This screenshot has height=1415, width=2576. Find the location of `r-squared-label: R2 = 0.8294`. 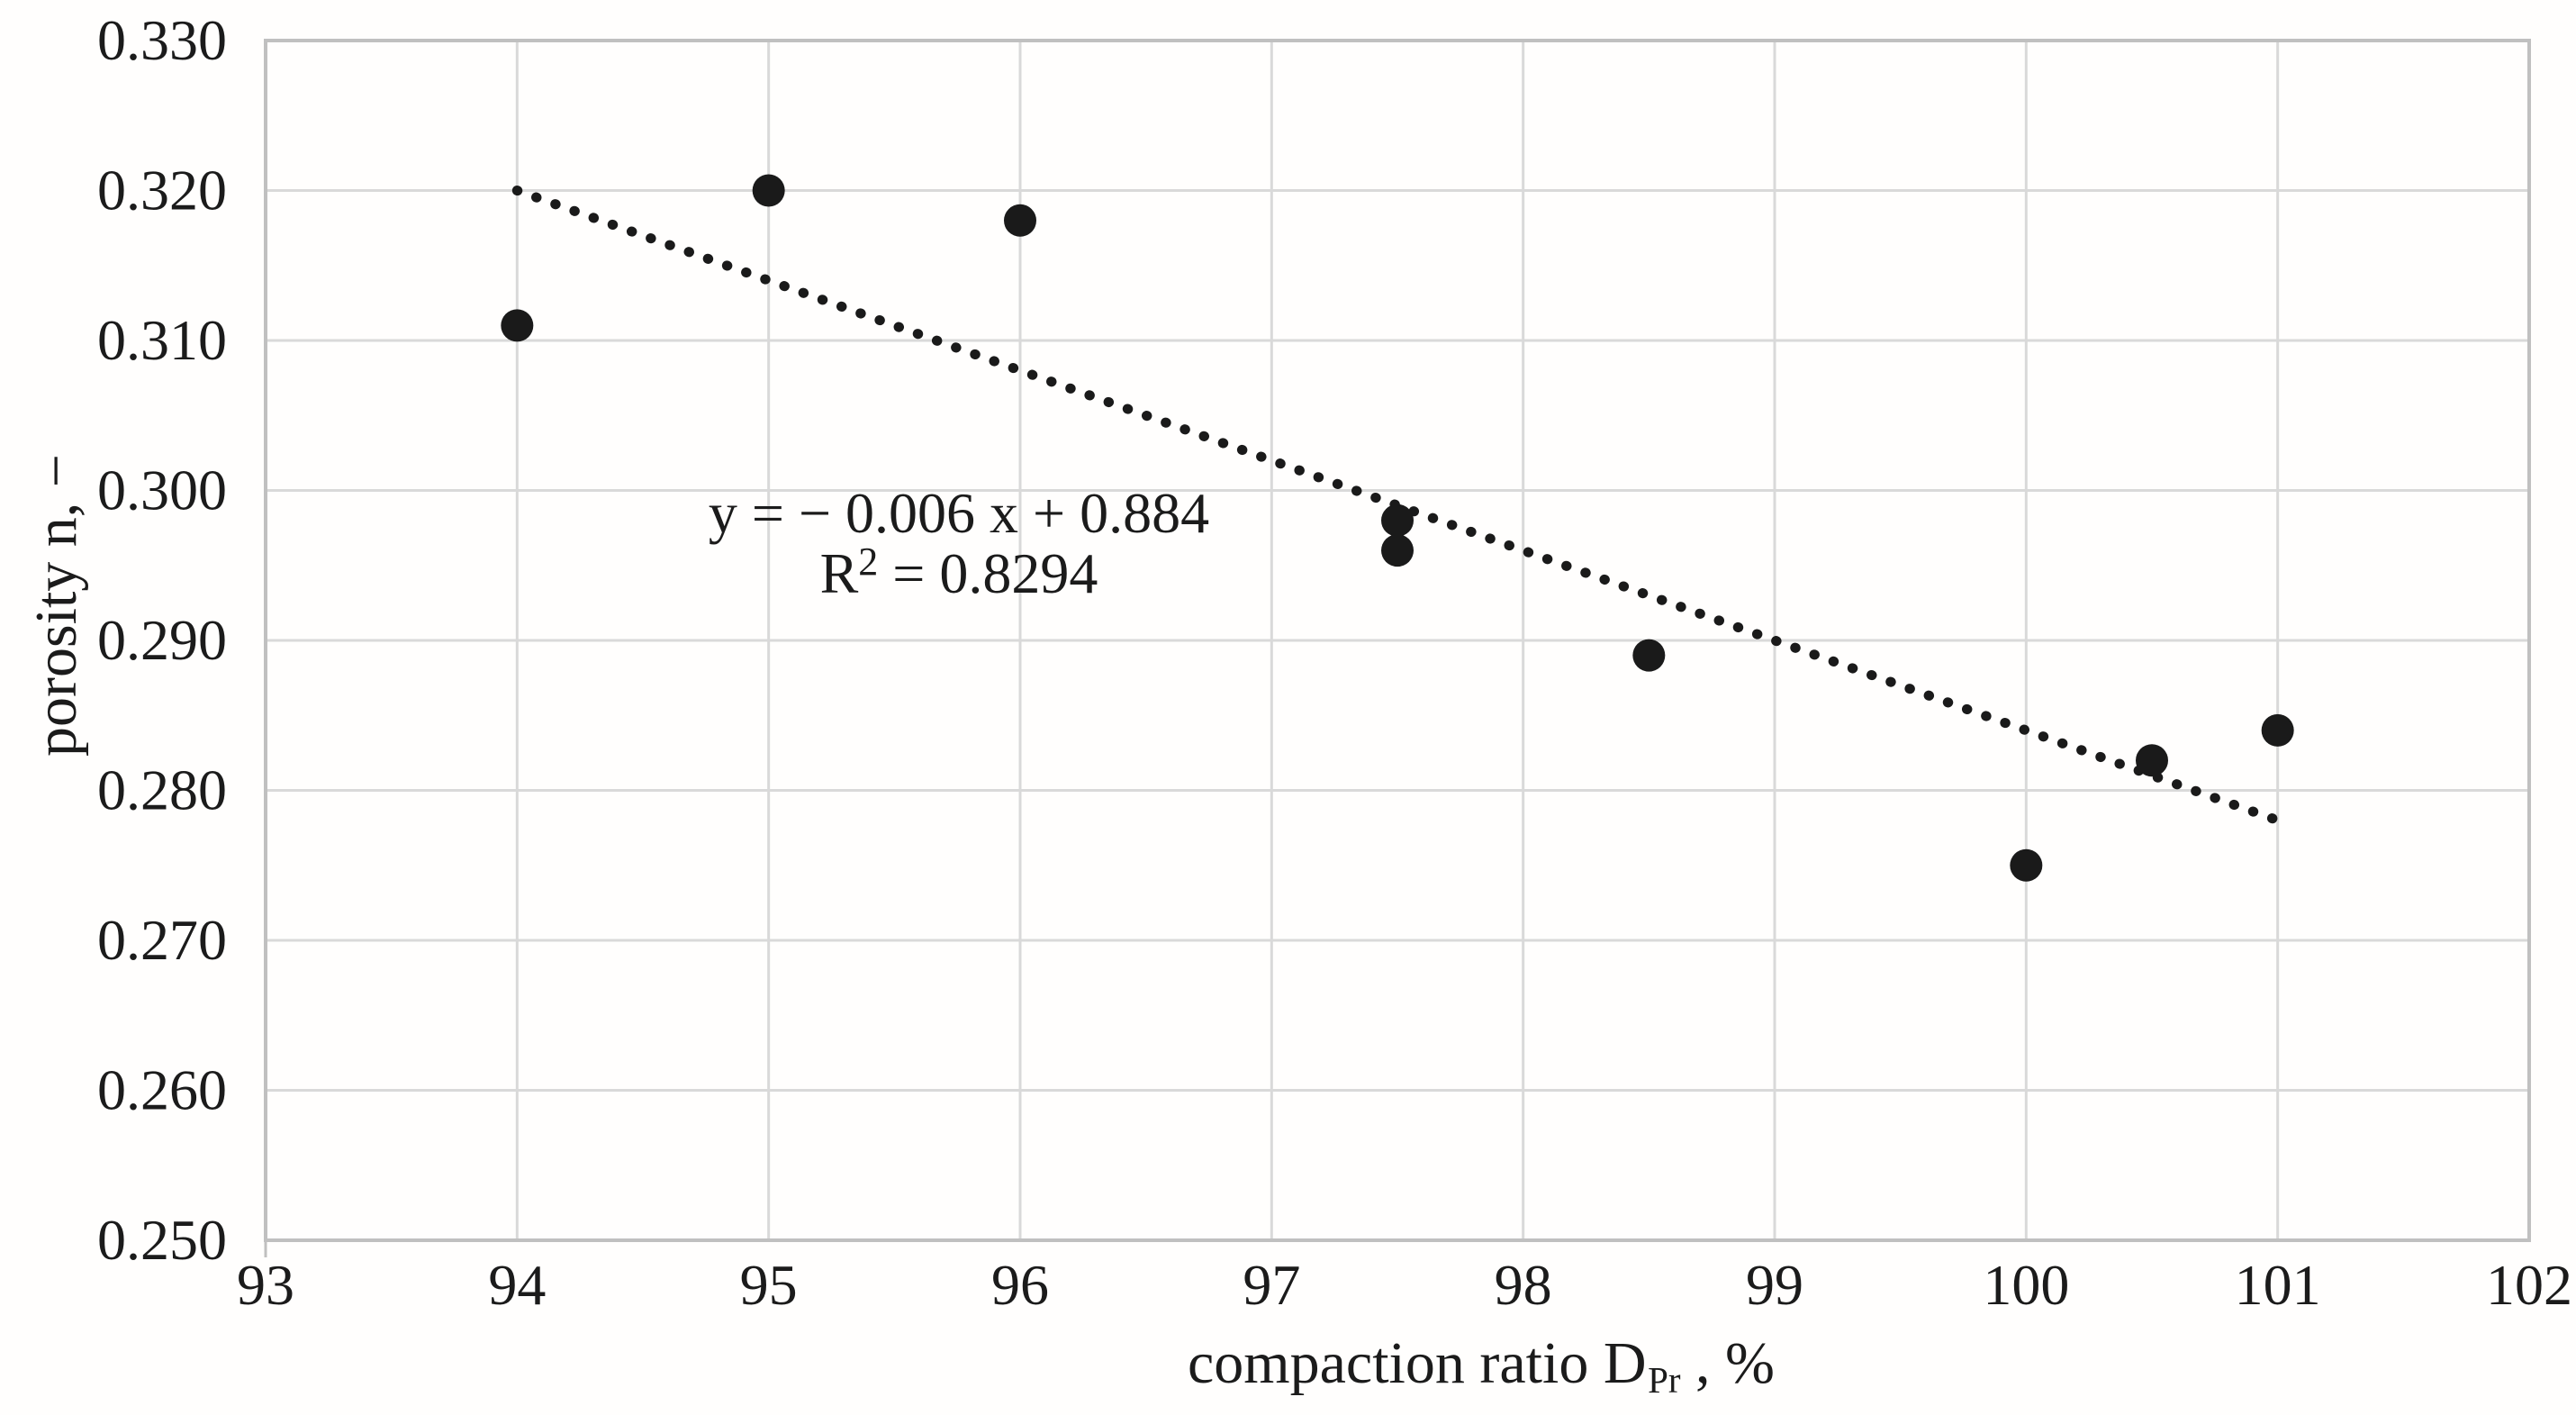

r-squared-label: R2 = 0.8294 is located at coordinates (959, 573).